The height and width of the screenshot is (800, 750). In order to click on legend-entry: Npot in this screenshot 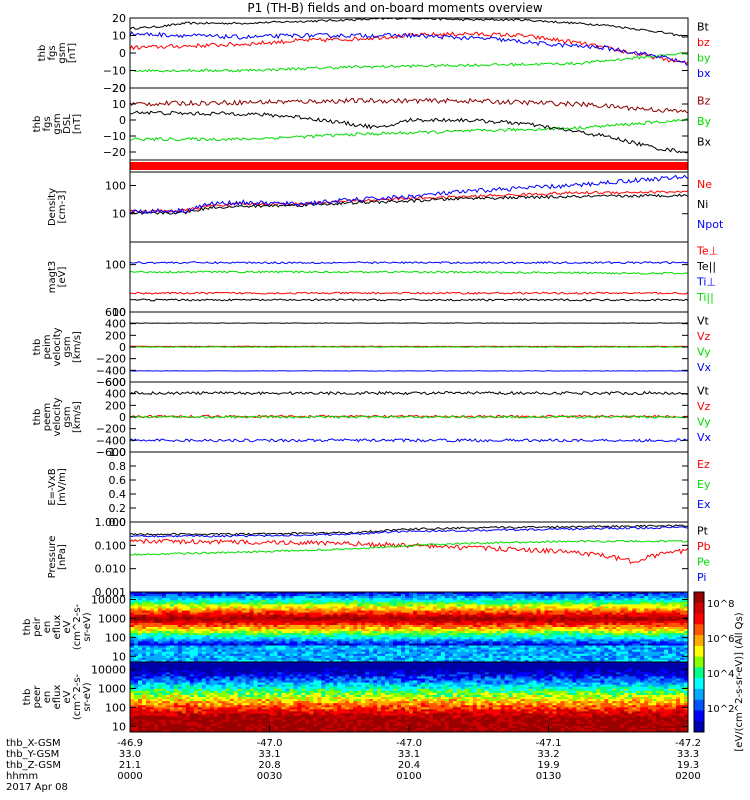, I will do `click(710, 224)`.